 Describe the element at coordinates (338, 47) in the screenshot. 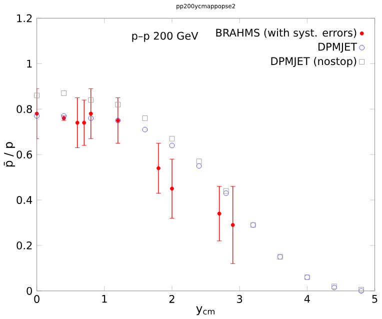

I see `legend-label: DPMJET` at that location.